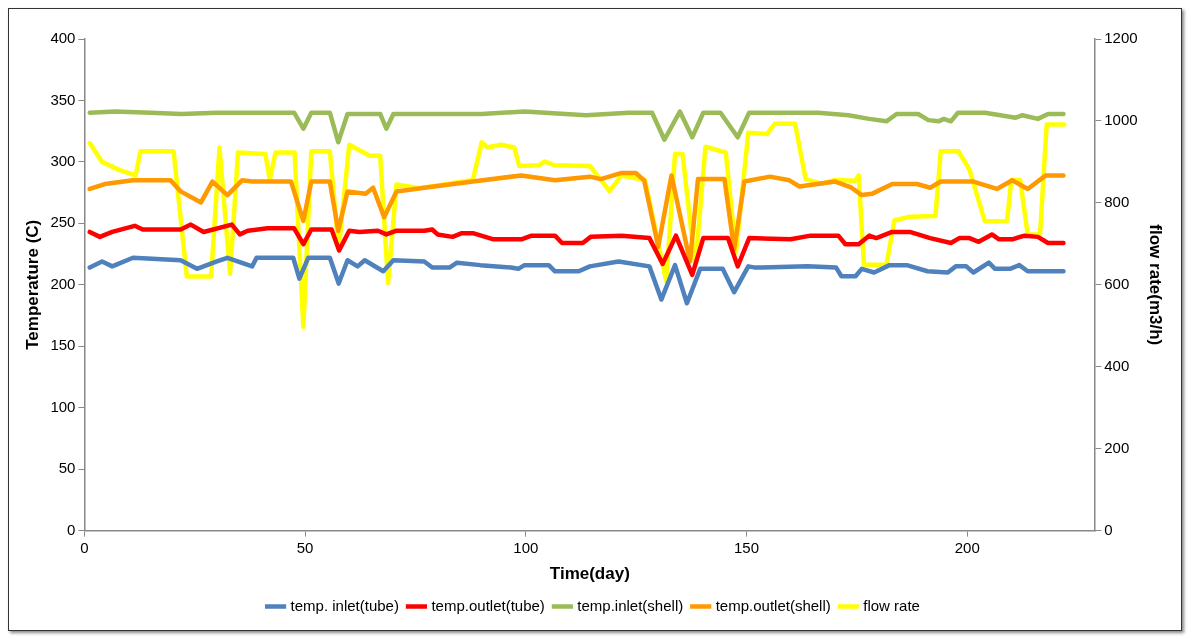 Image resolution: width=1192 pixels, height=641 pixels. I want to click on legend-label: temp.outlet(shell), so click(773, 605).